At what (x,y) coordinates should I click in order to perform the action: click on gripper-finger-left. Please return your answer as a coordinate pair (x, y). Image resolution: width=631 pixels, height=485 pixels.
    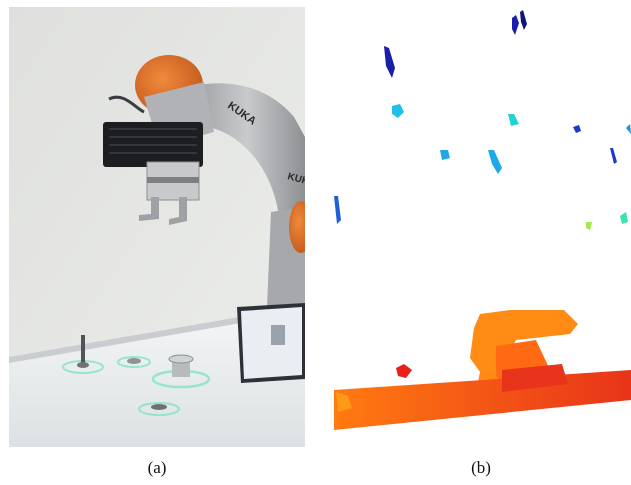
    Looking at the image, I should click on (149, 209).